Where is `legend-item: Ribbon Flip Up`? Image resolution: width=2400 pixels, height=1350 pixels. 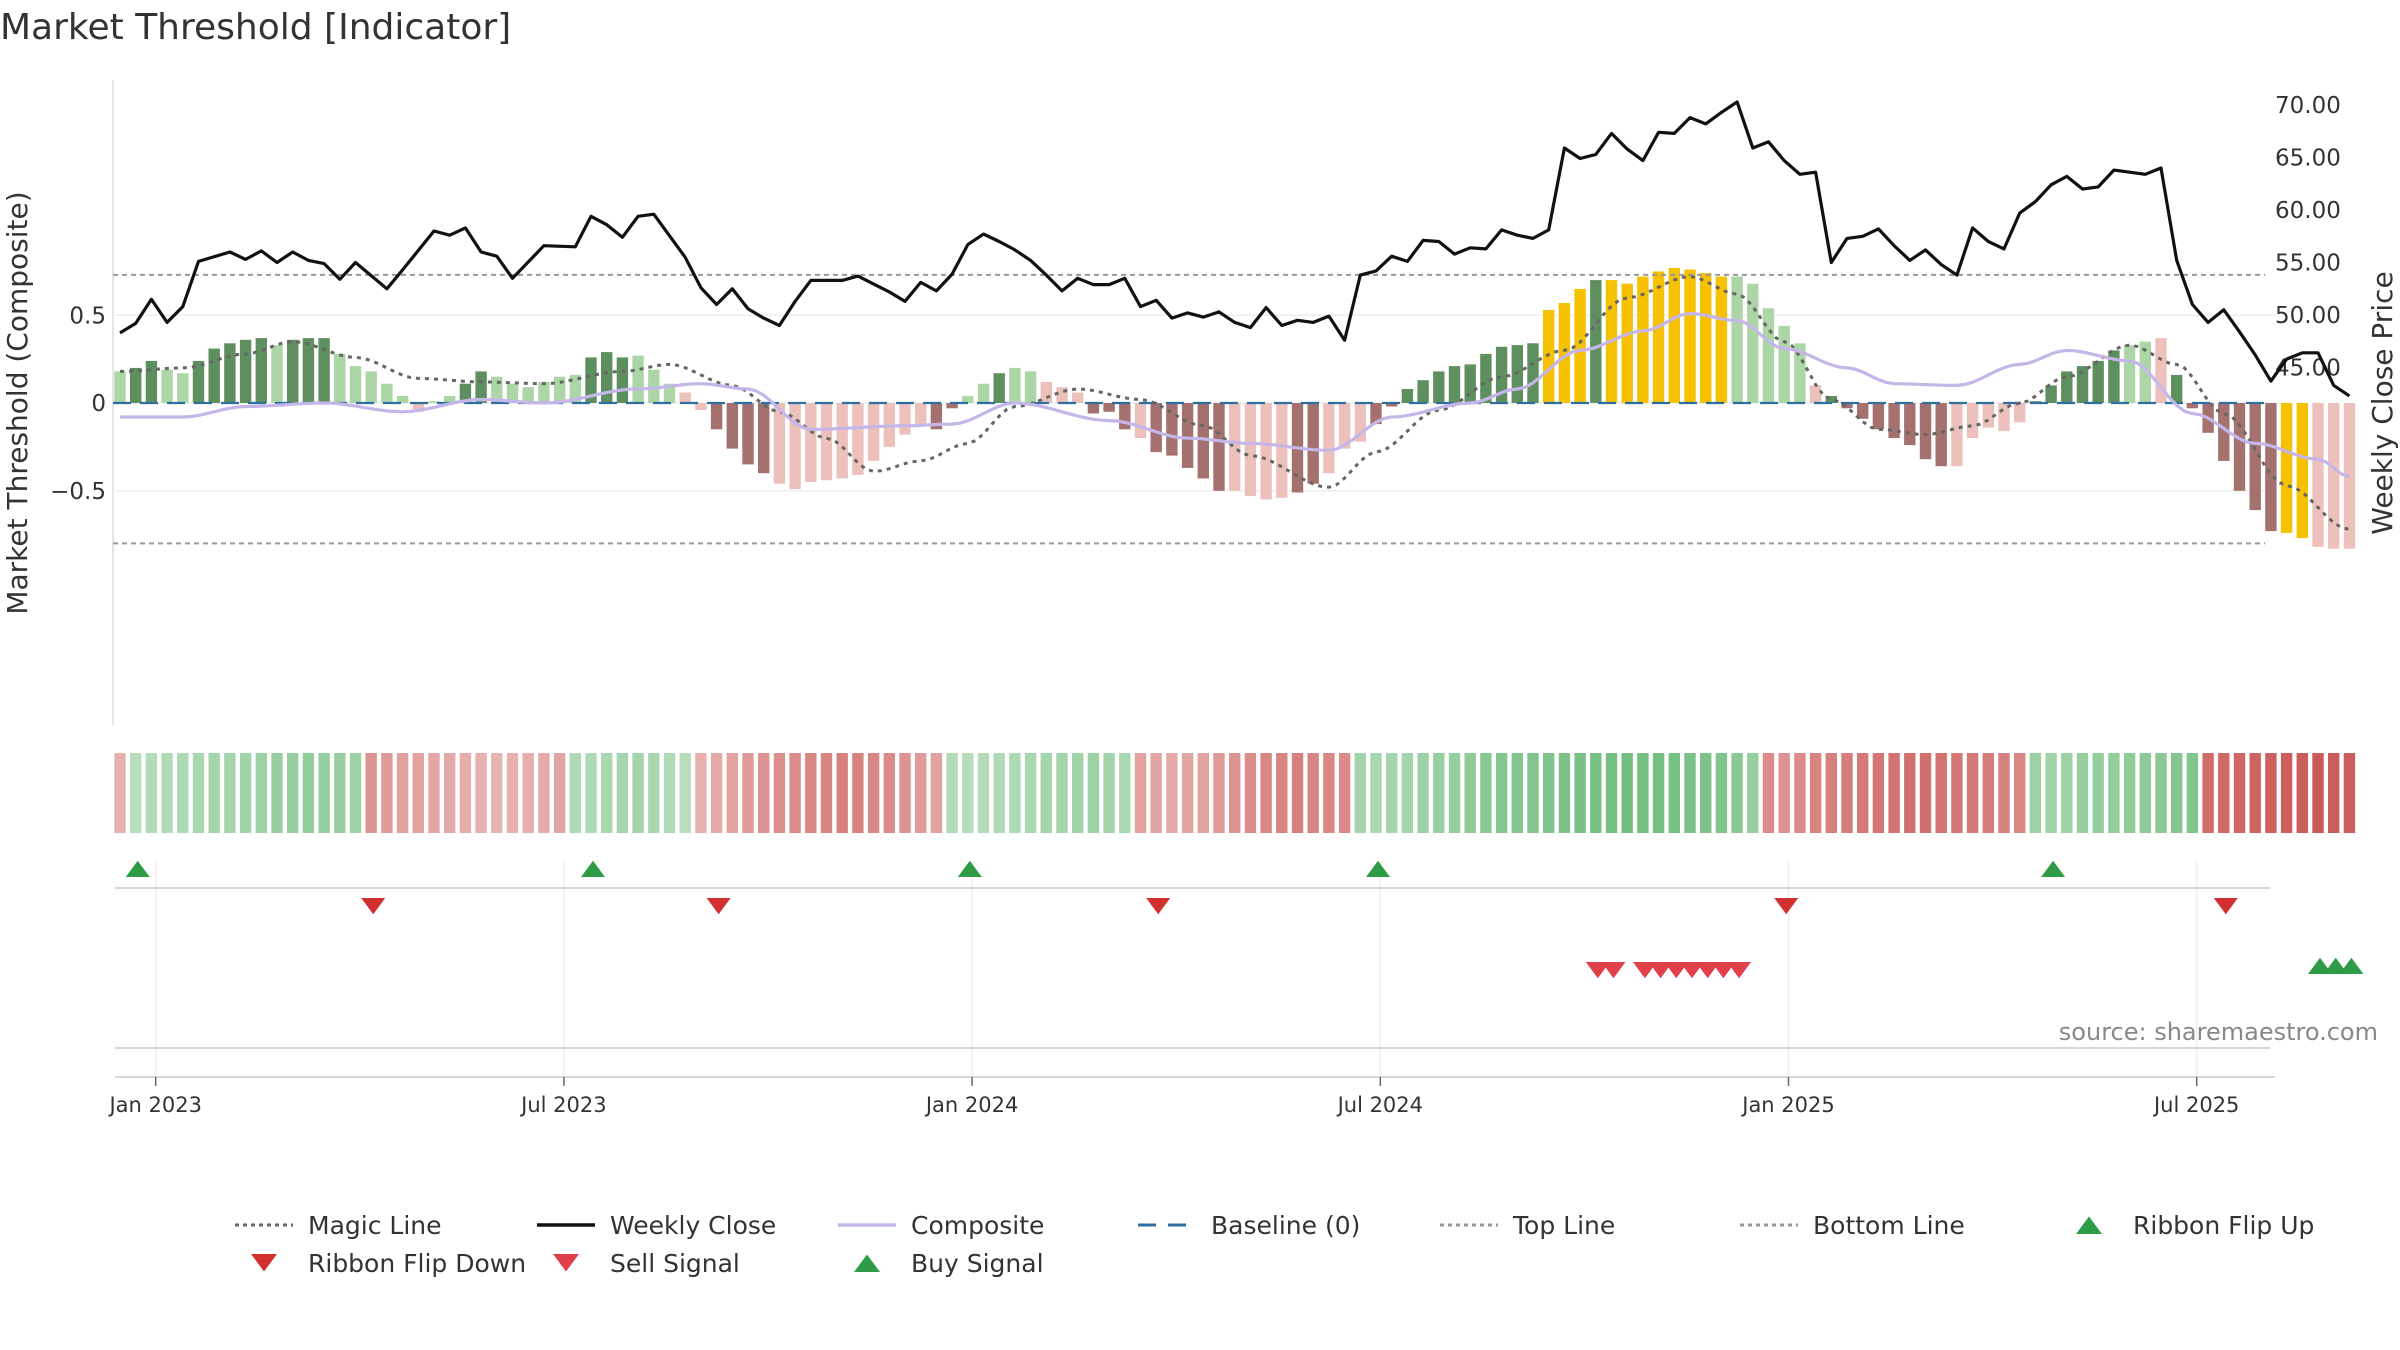 legend-item: Ribbon Flip Up is located at coordinates (2195, 1225).